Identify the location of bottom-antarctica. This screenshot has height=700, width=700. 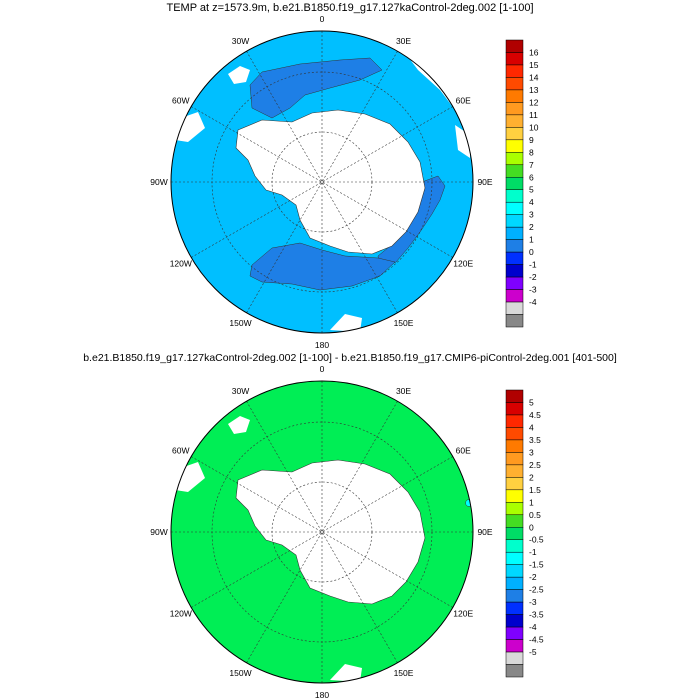
(330, 532).